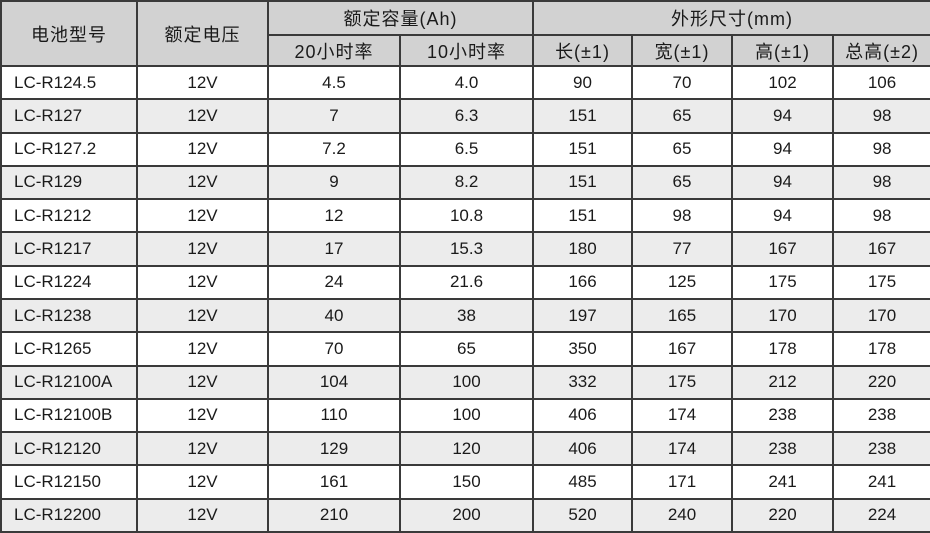 The width and height of the screenshot is (930, 533). What do you see at coordinates (334, 249) in the screenshot?
I see `cell-capacity-20h: 17` at bounding box center [334, 249].